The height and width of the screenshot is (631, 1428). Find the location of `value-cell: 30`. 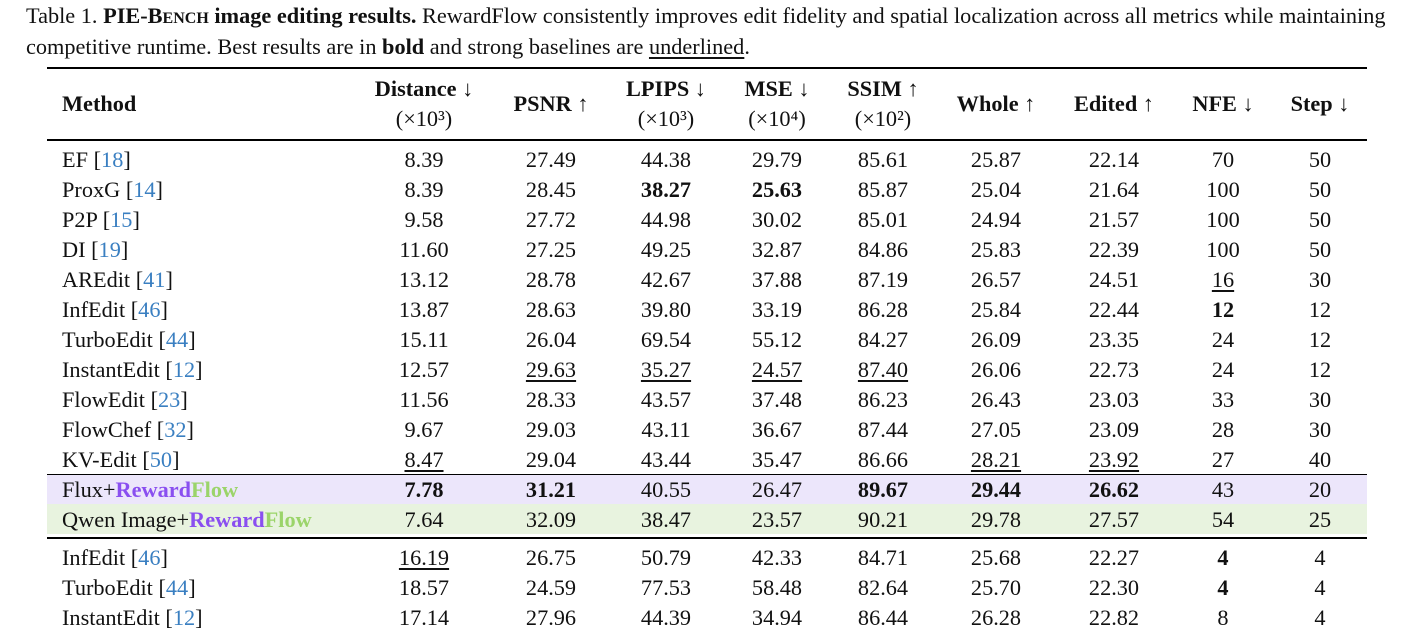

value-cell: 30 is located at coordinates (1320, 279).